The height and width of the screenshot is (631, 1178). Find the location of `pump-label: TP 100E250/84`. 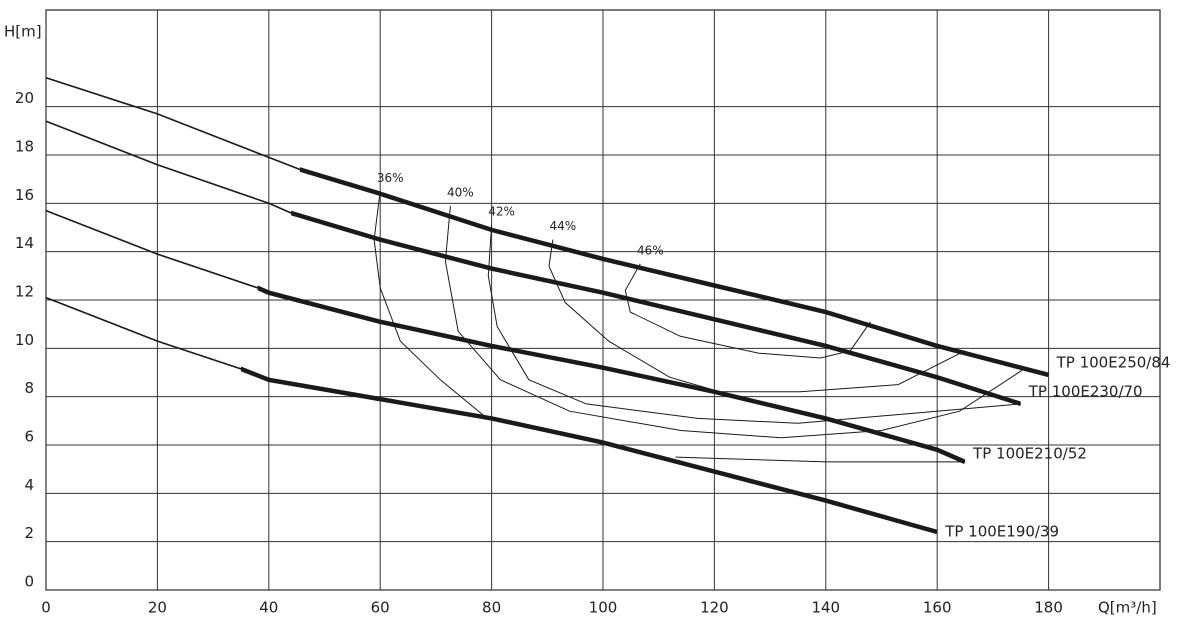

pump-label: TP 100E250/84 is located at coordinates (1113, 362).